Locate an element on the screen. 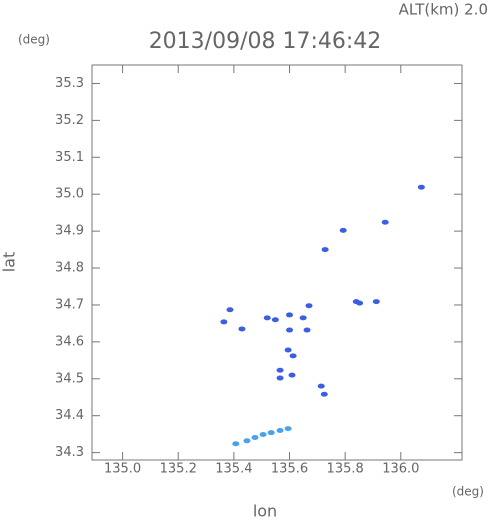  x-tick-label: 135.4 is located at coordinates (233, 469).